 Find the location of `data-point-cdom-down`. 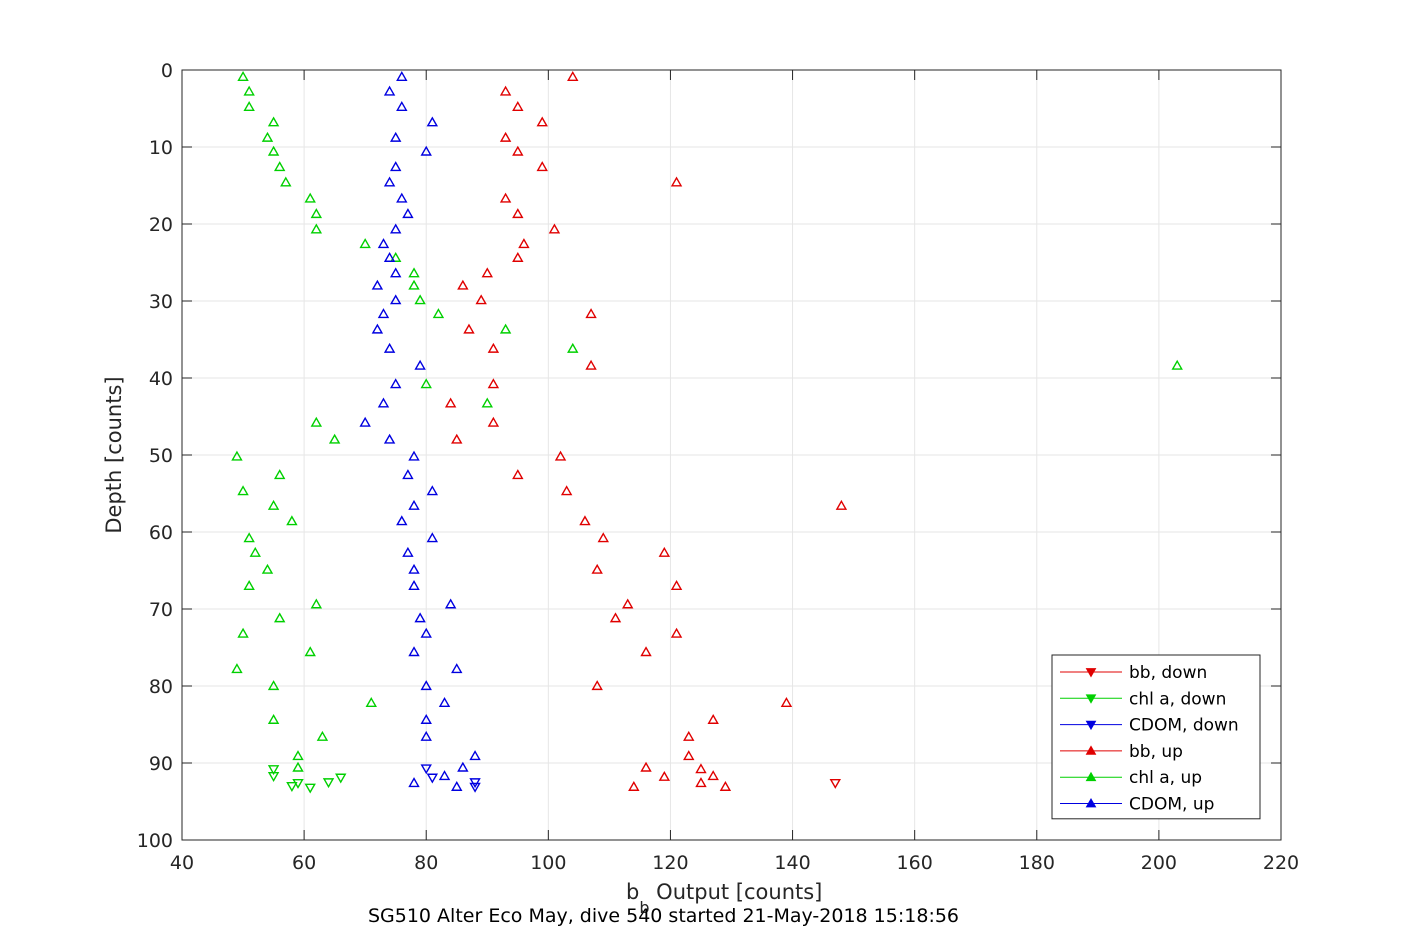

data-point-cdom-down is located at coordinates (432, 778).